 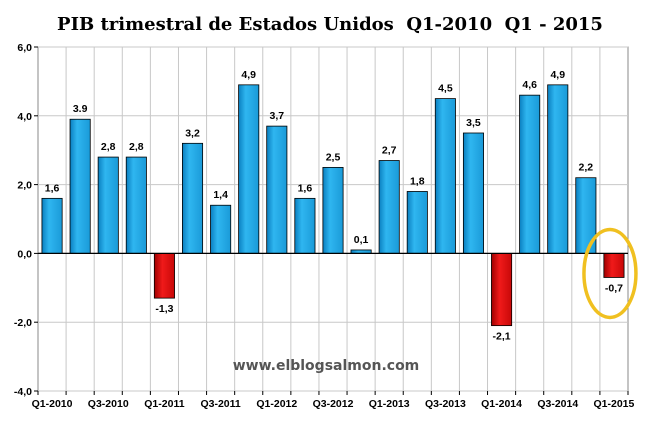 What do you see at coordinates (417, 222) in the screenshot?
I see `bar-q2-2013` at bounding box center [417, 222].